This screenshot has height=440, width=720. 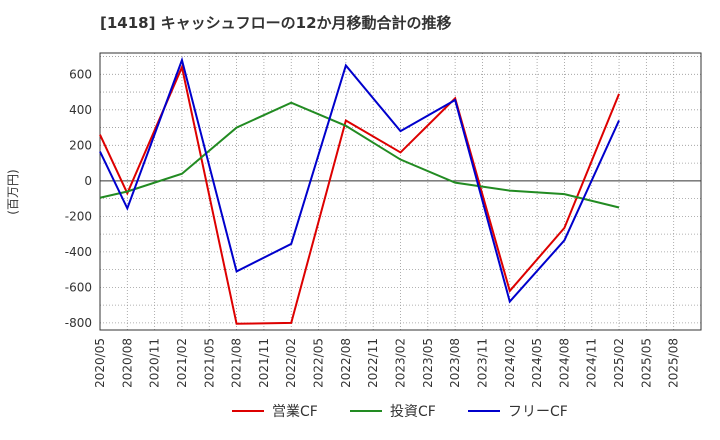 I want to click on x-tick-label: 2022/05, so click(x=319, y=363).